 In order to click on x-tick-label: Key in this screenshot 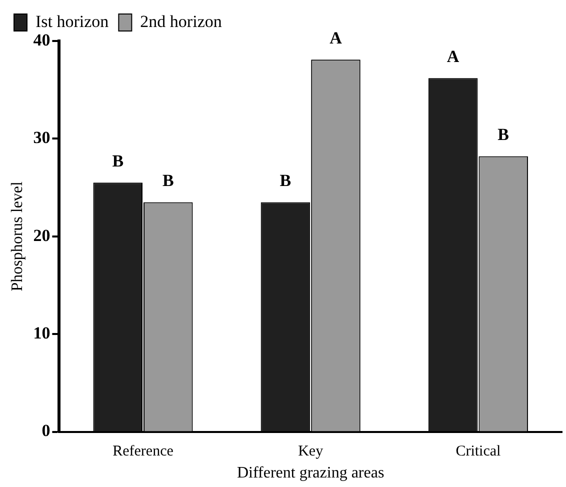, I will do `click(311, 452)`.